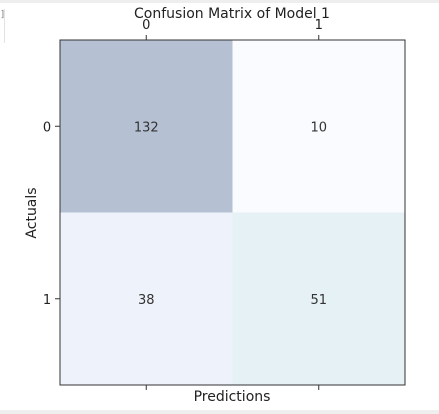 This screenshot has width=439, height=414. I want to click on y-axis-label: Actuals, so click(32, 212).